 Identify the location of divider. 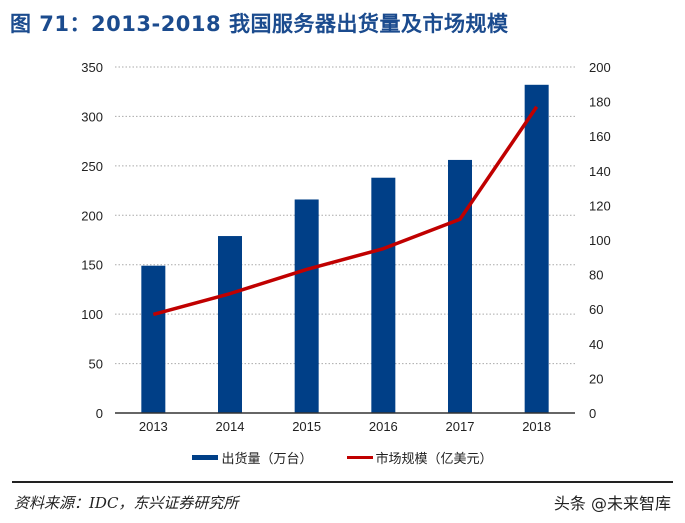
(342, 482).